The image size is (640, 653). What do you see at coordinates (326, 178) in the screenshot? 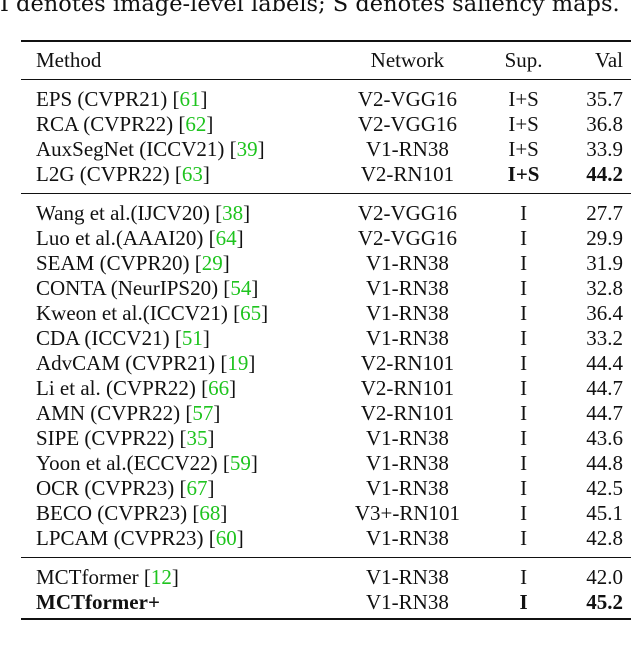
I see `table-row: L2G (CVPR22) [63] V2-RN101 I+S 44.2` at bounding box center [326, 178].